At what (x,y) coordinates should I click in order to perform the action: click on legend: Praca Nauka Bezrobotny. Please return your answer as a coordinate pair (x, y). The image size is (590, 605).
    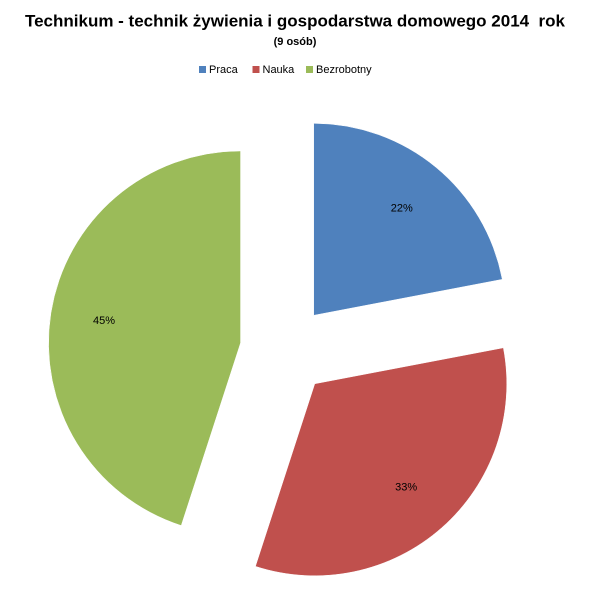
    Looking at the image, I should click on (285, 70).